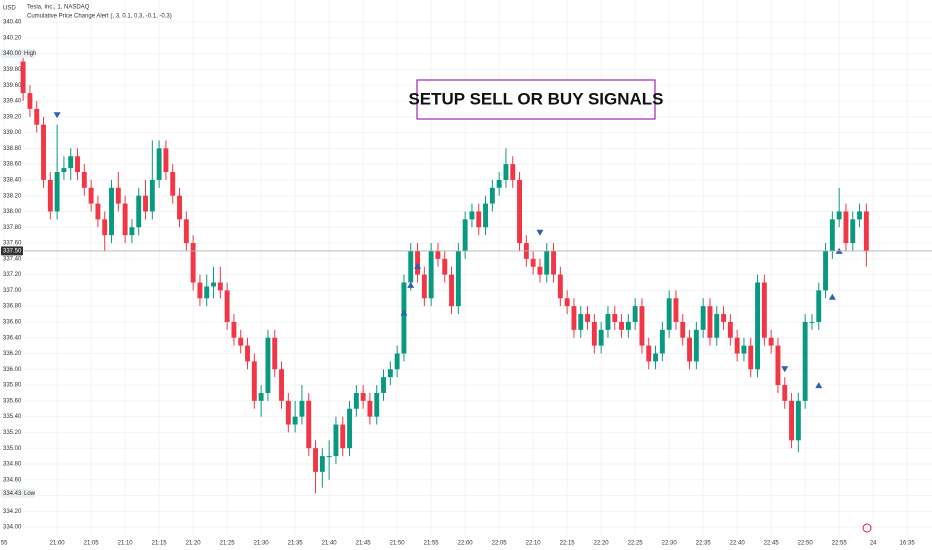 This screenshot has height=550, width=932. Describe the element at coordinates (867, 528) in the screenshot. I see `replay-icon` at that location.